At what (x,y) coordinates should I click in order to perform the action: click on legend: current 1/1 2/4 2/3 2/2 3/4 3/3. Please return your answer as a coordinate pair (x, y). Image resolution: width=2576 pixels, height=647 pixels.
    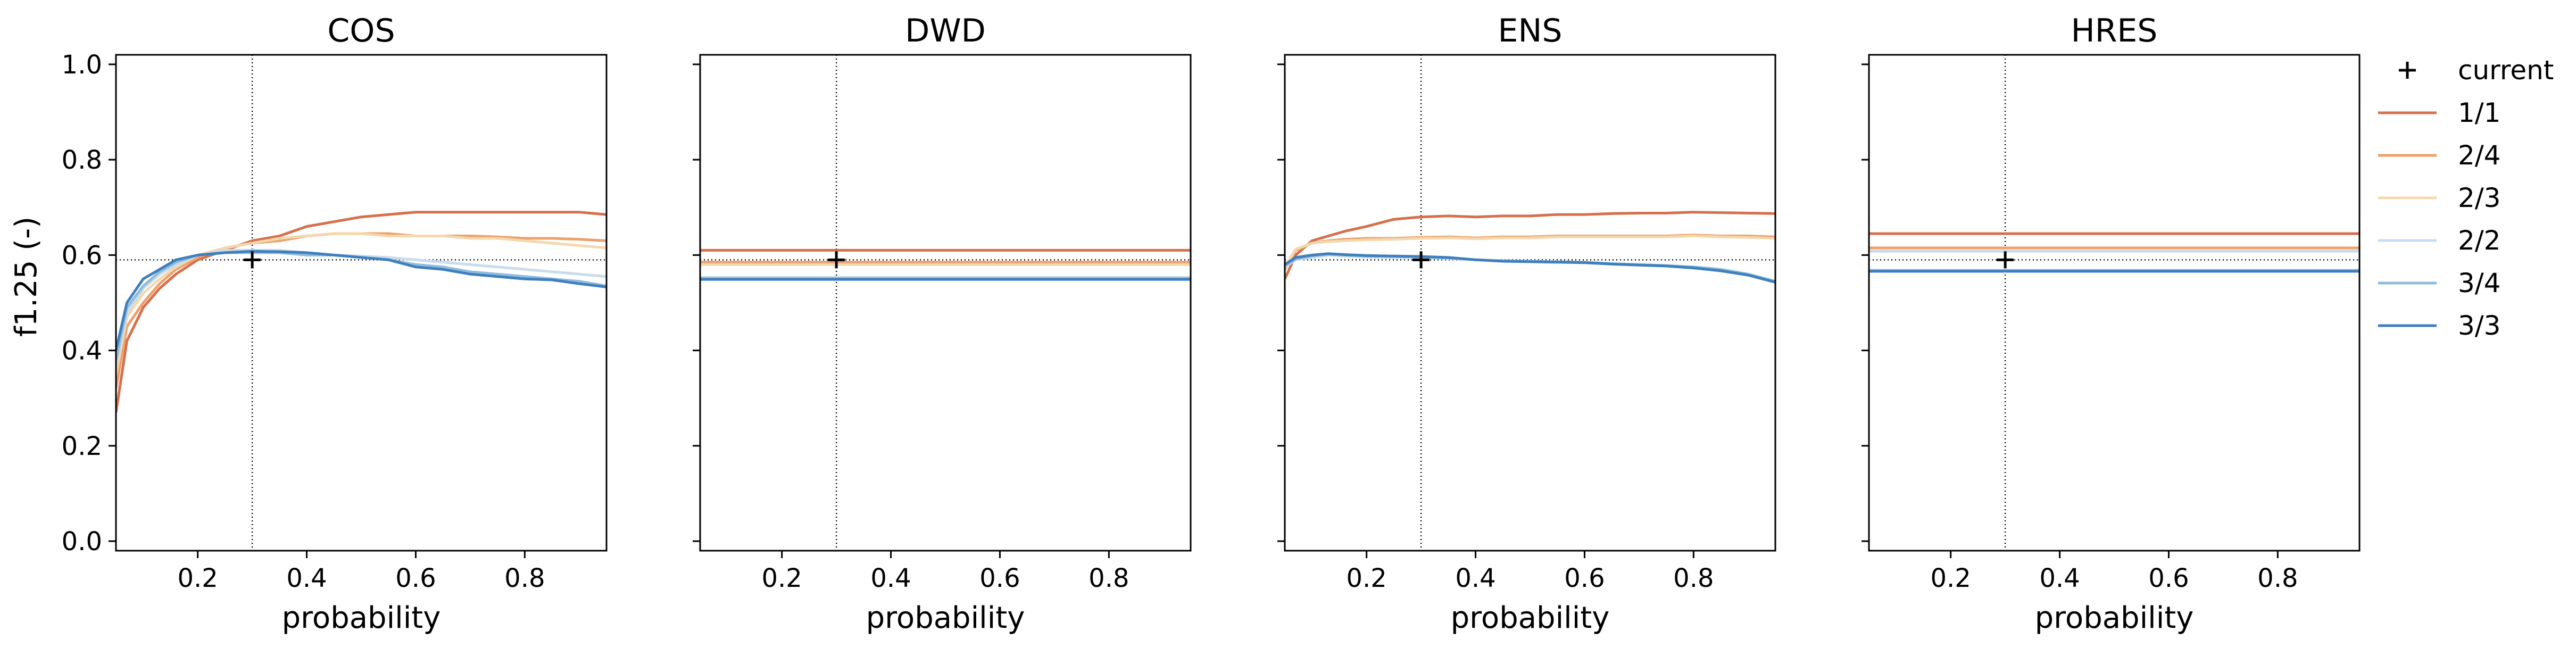
    Looking at the image, I should click on (2466, 198).